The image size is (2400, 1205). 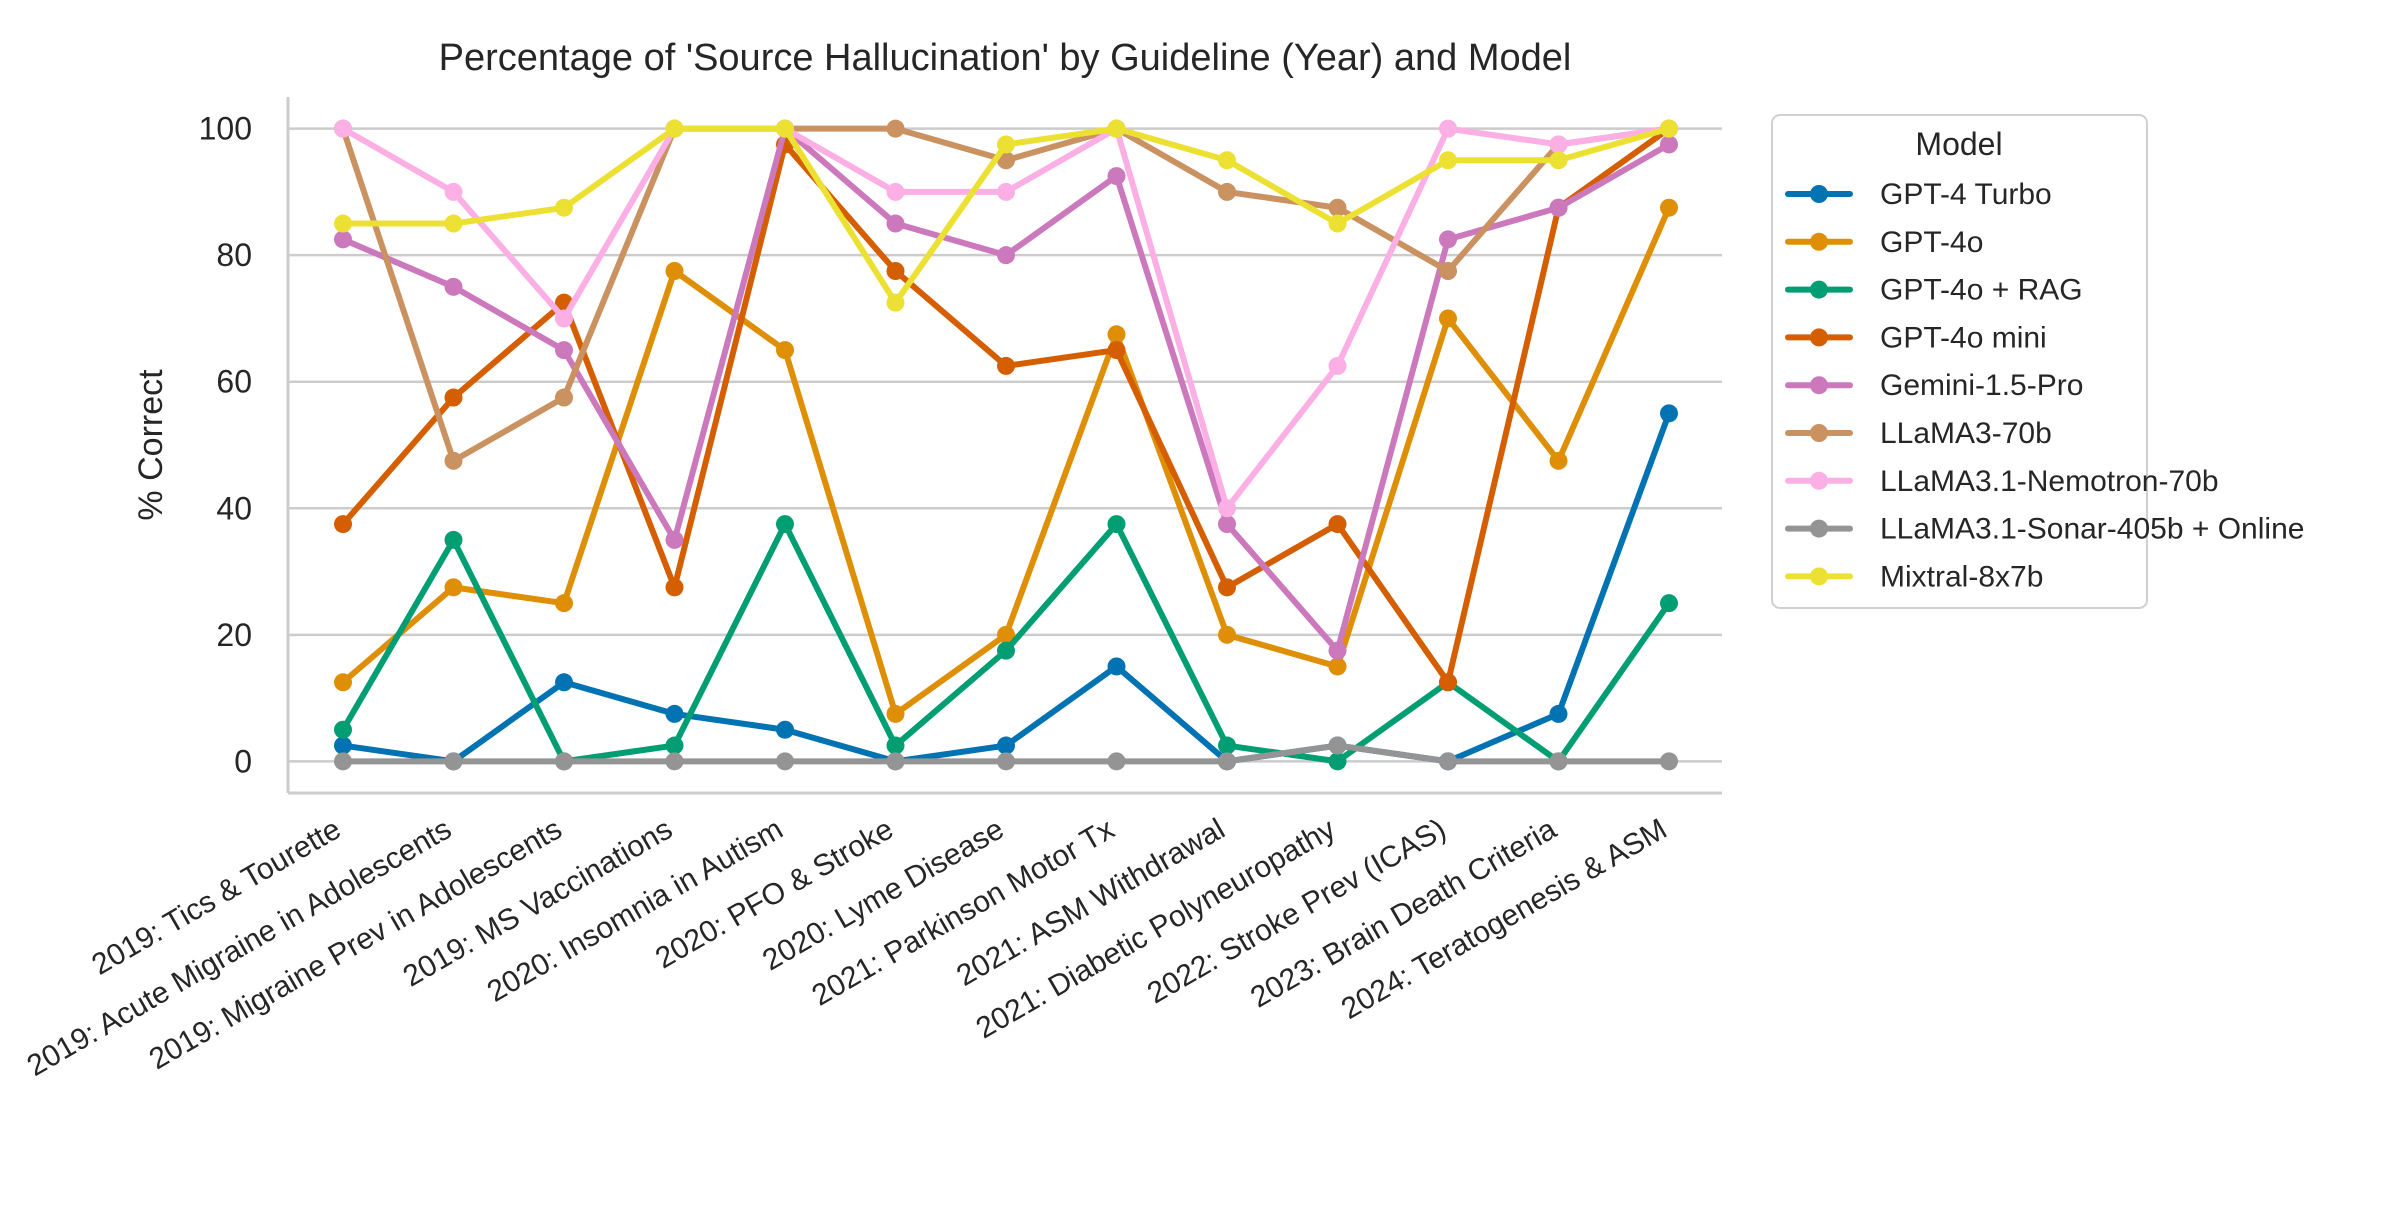 I want to click on legend-item: GPT-4 Turbo, so click(x=1918, y=194).